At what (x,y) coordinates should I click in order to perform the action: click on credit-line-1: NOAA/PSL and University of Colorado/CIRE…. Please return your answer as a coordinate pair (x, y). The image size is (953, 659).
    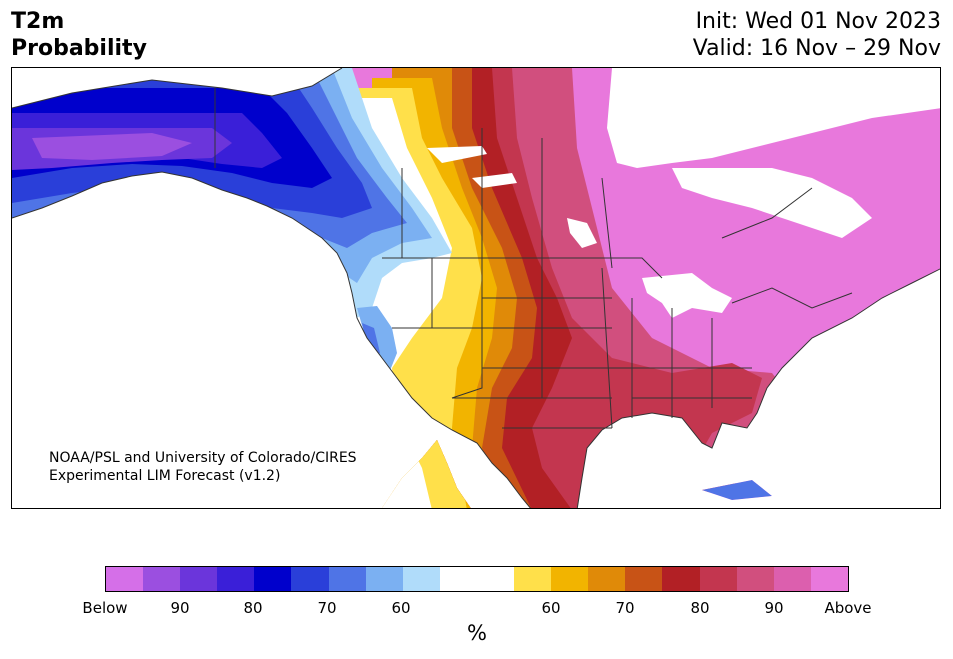
    Looking at the image, I should click on (203, 458).